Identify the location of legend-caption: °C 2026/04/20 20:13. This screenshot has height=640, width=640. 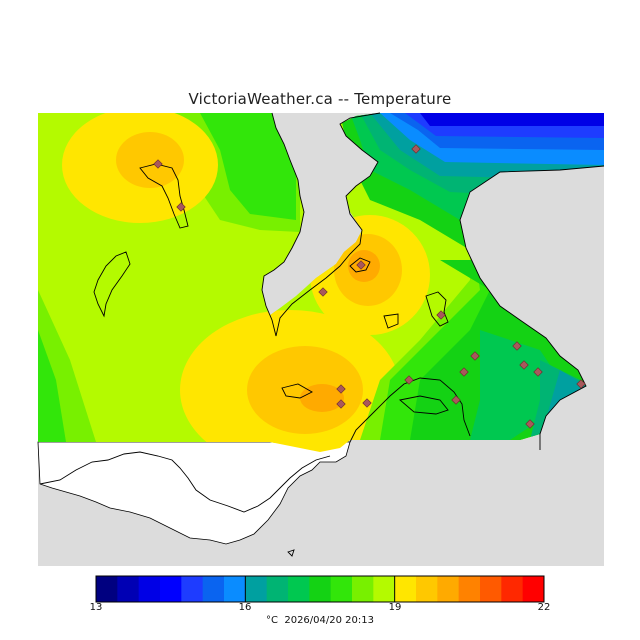
(320, 620).